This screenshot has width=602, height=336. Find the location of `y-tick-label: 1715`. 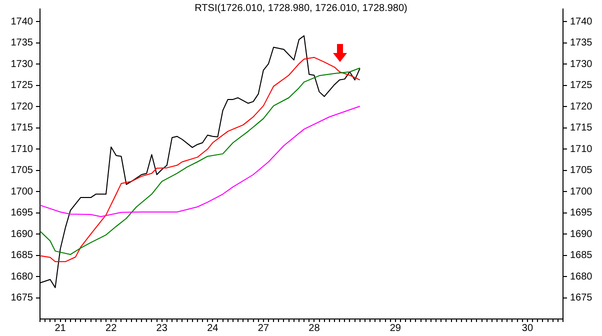

y-tick-label: 1715 is located at coordinates (22, 128).